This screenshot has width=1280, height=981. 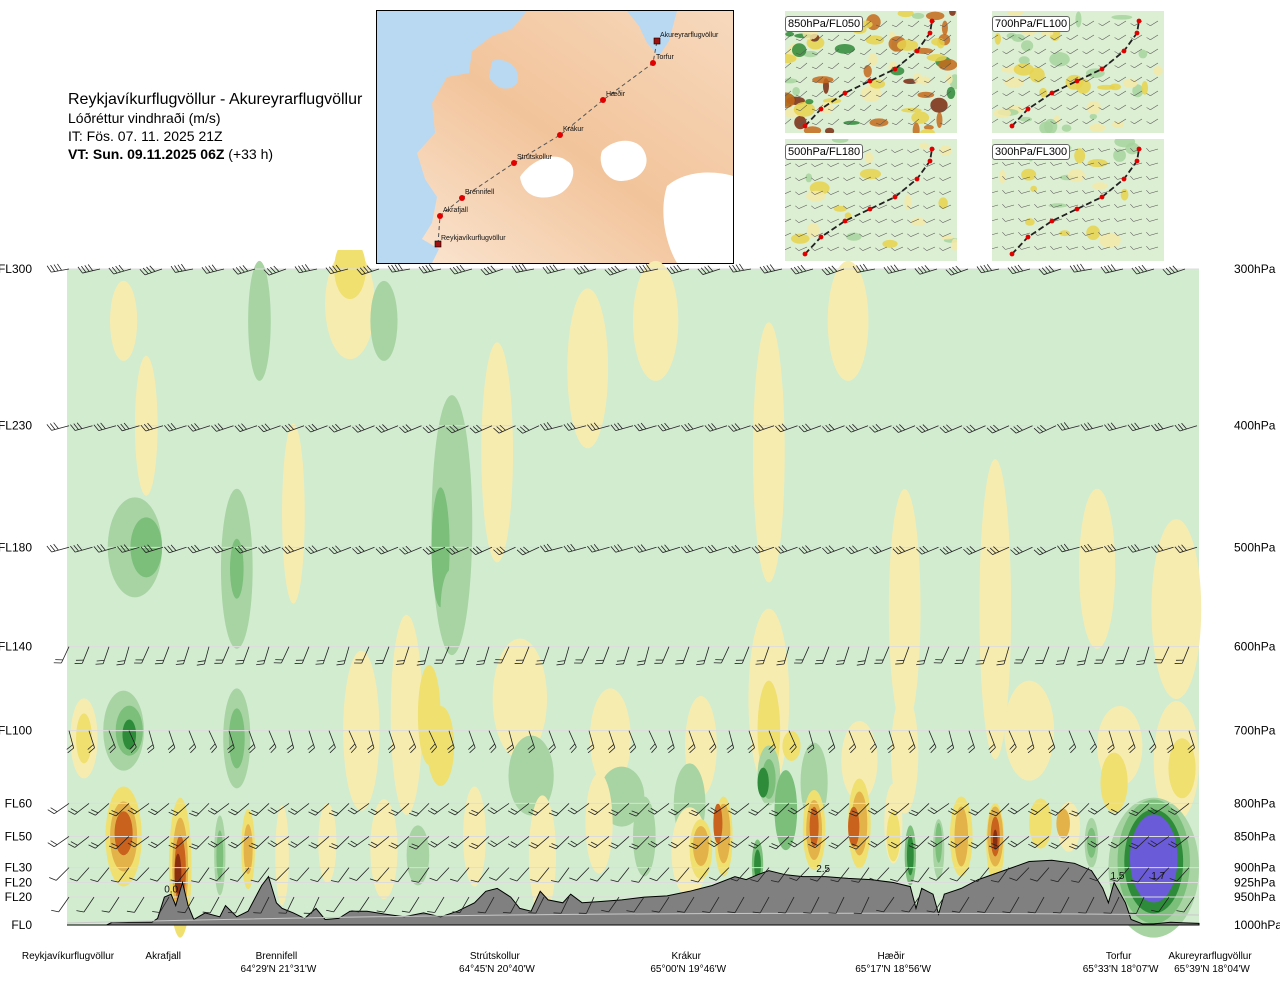 What do you see at coordinates (497, 969) in the screenshot?
I see `location-coord: 64°45'N 20°40'W` at bounding box center [497, 969].